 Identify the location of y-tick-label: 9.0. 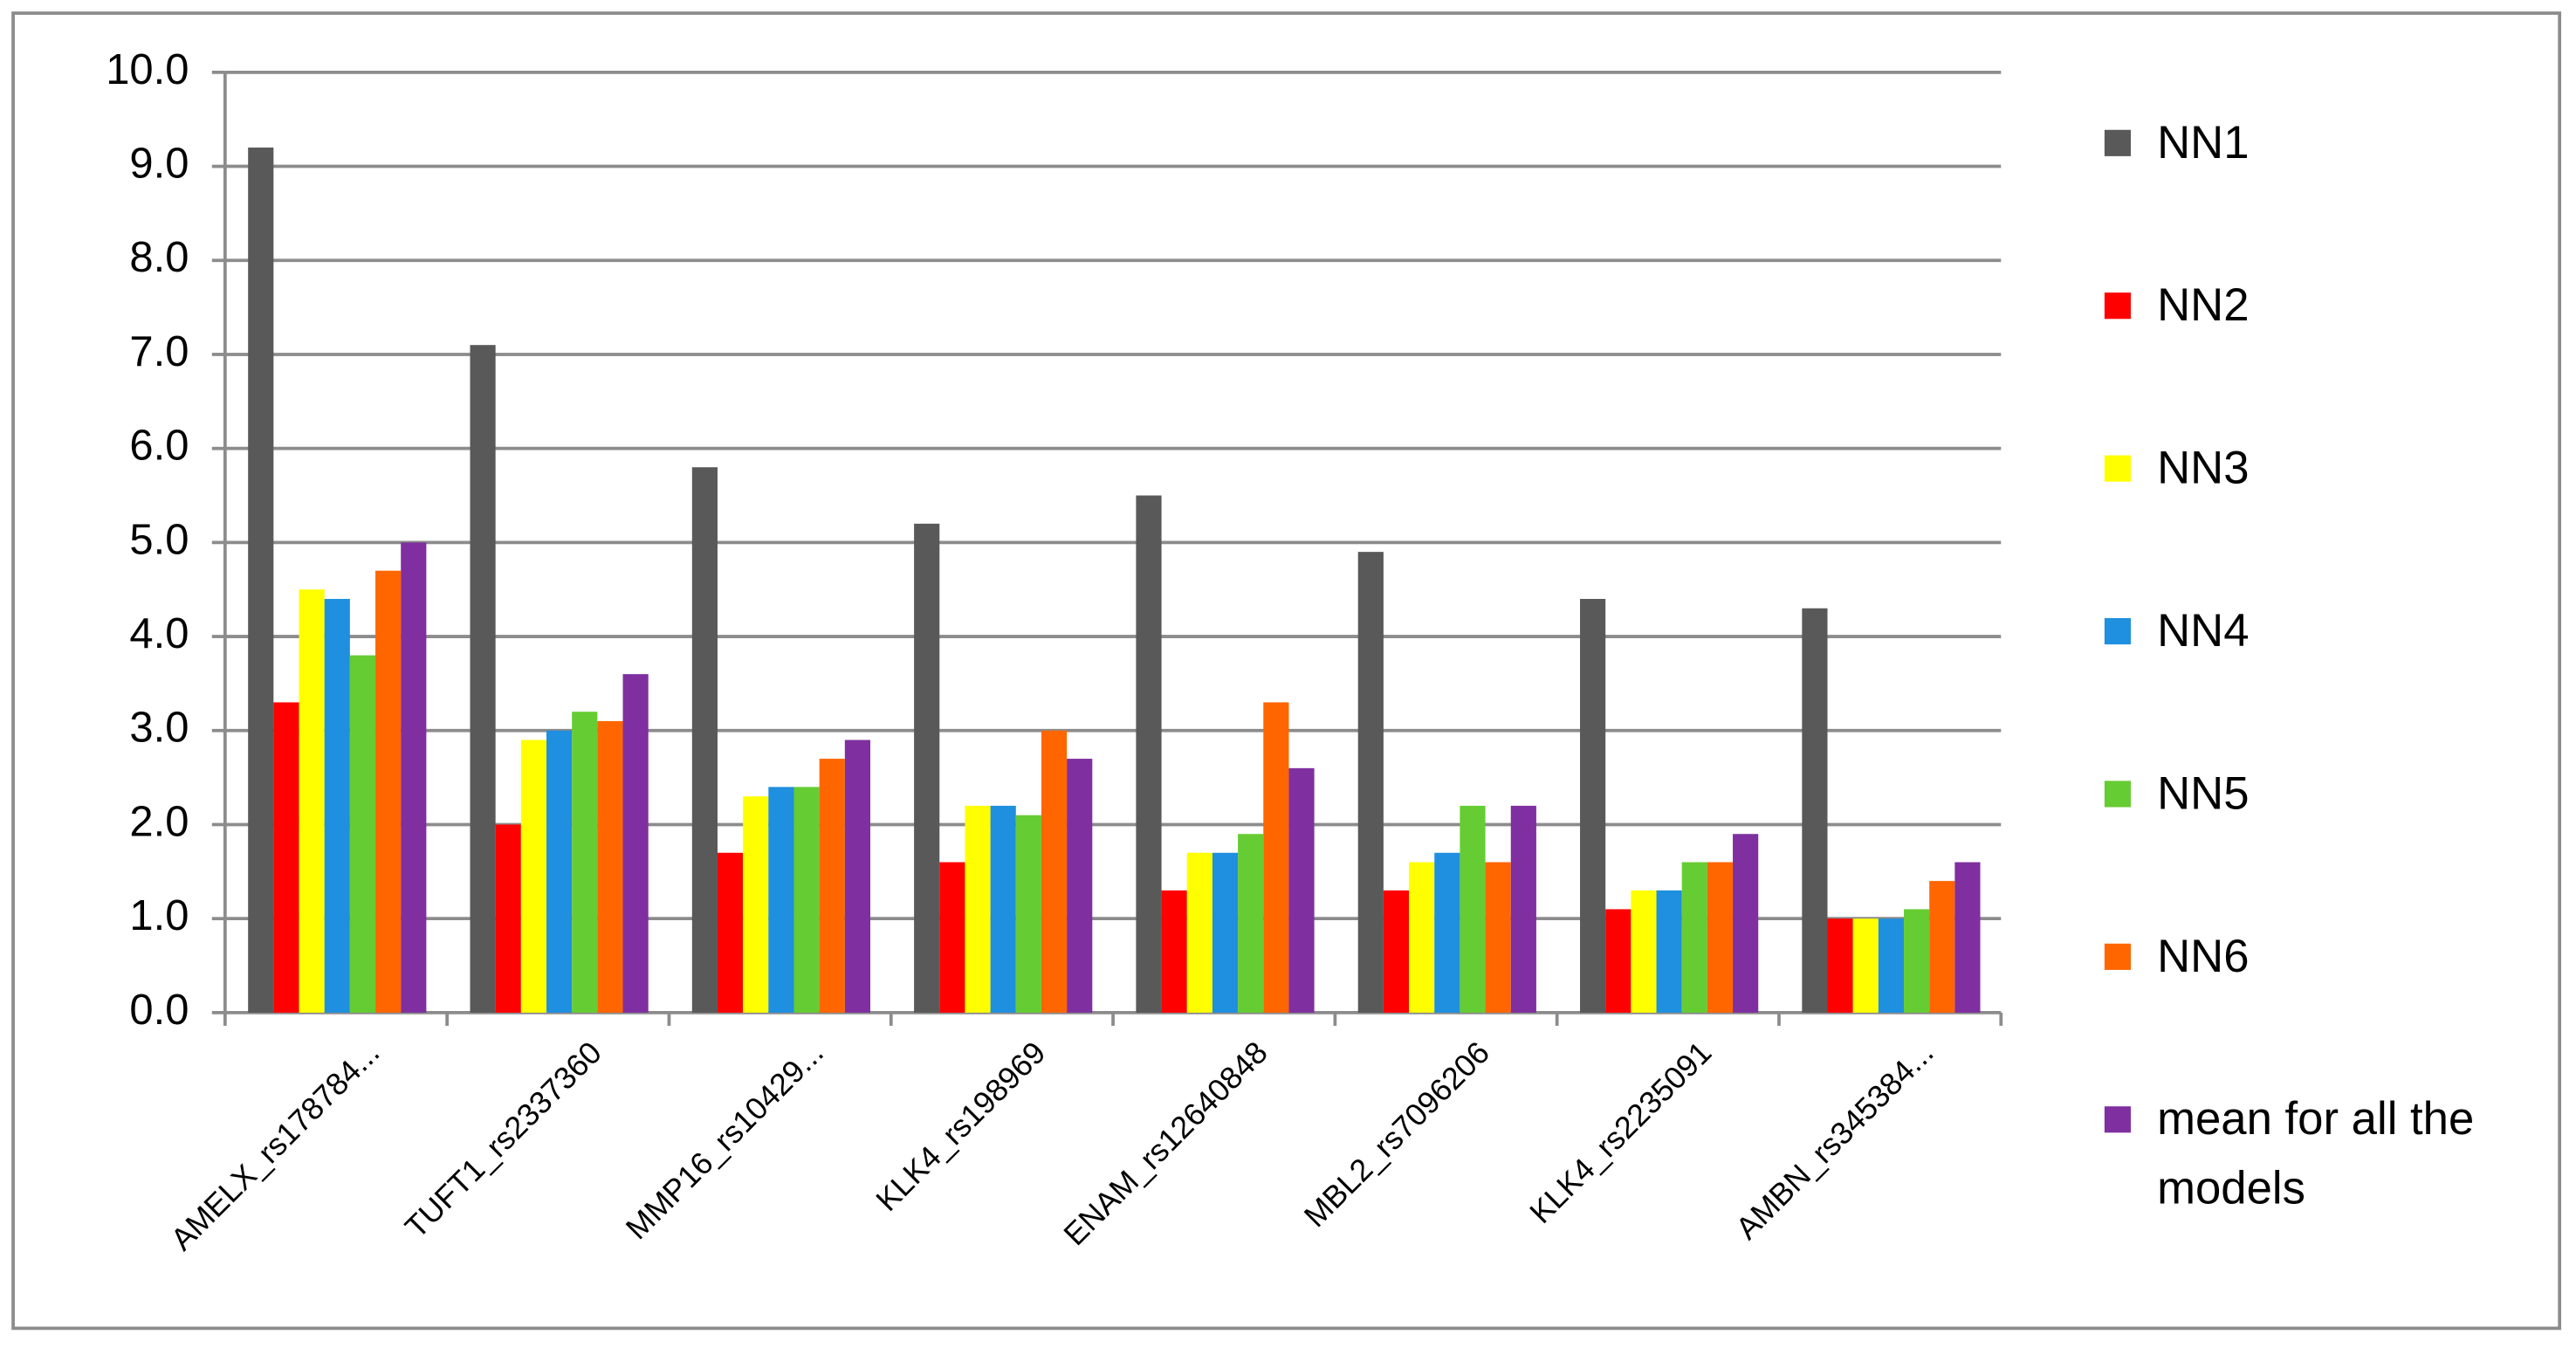
(159, 163).